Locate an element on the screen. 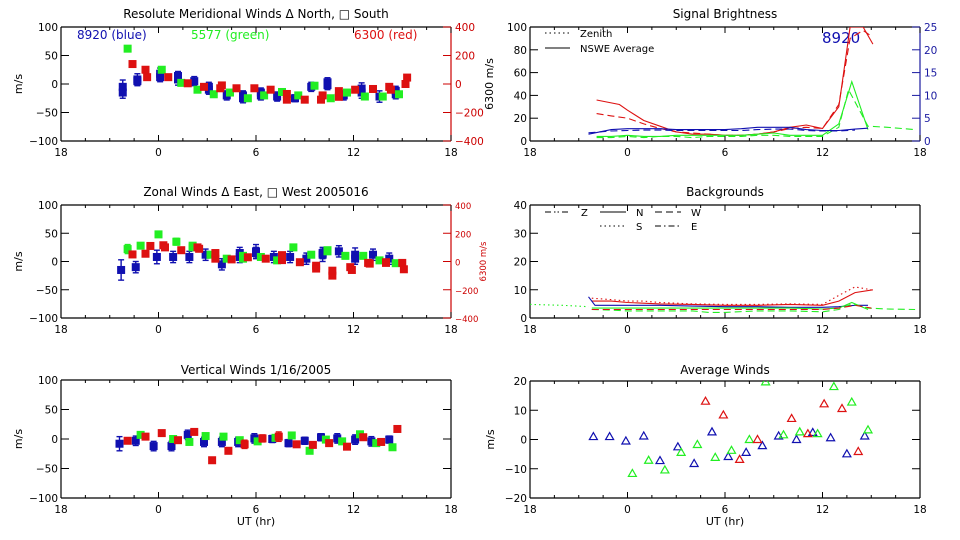 This screenshot has width=960, height=540. right-y-tick-label: 5 is located at coordinates (927, 119).